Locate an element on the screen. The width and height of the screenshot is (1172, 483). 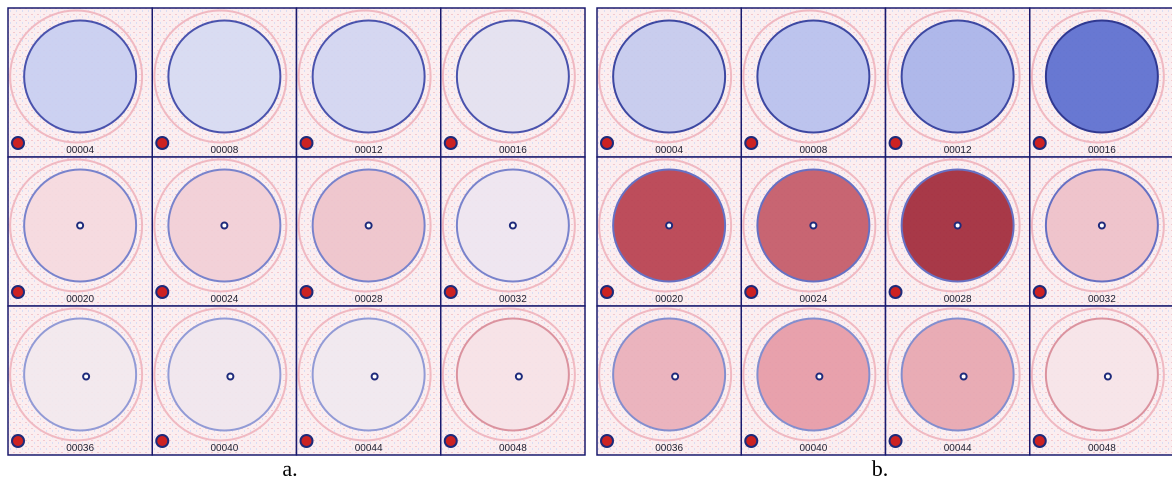
tile: 00020 is located at coordinates (669, 231).